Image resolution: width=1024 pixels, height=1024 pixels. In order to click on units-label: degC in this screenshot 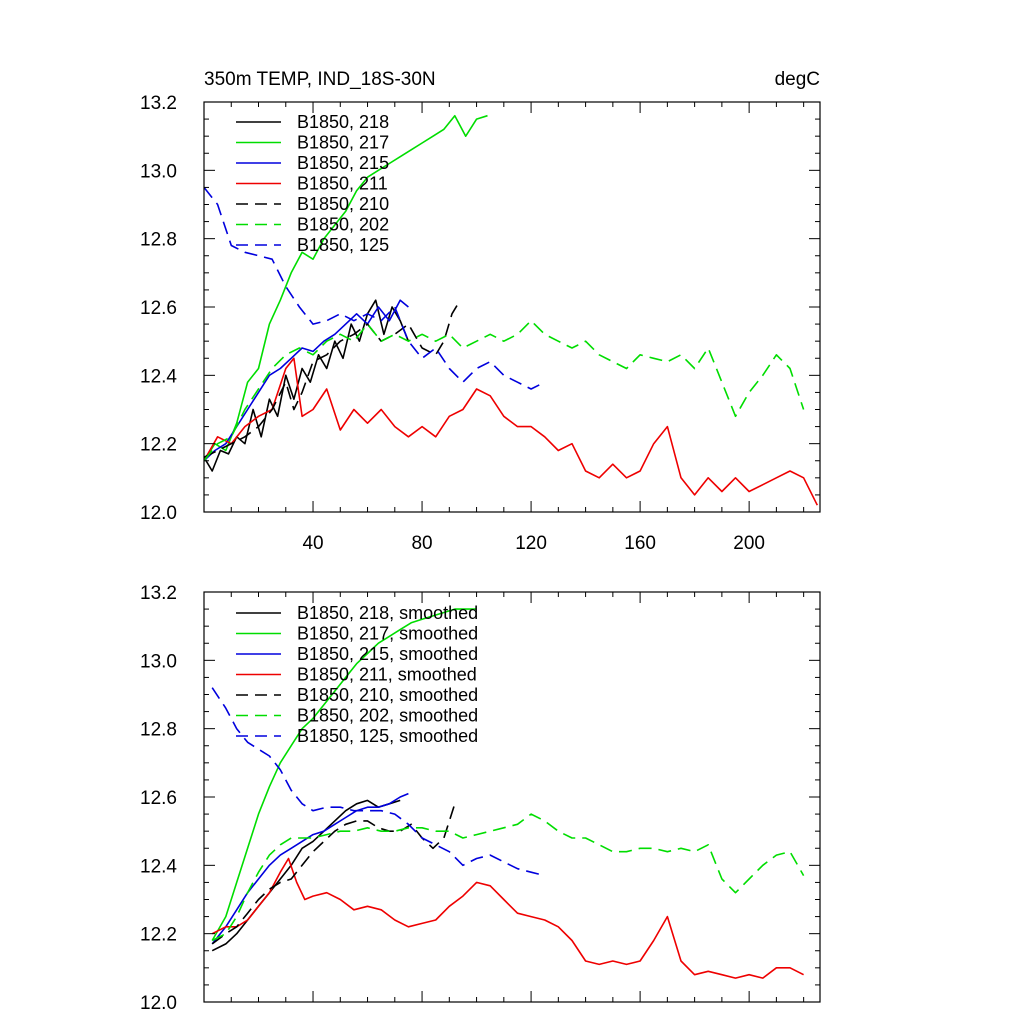, I will do `click(797, 79)`.